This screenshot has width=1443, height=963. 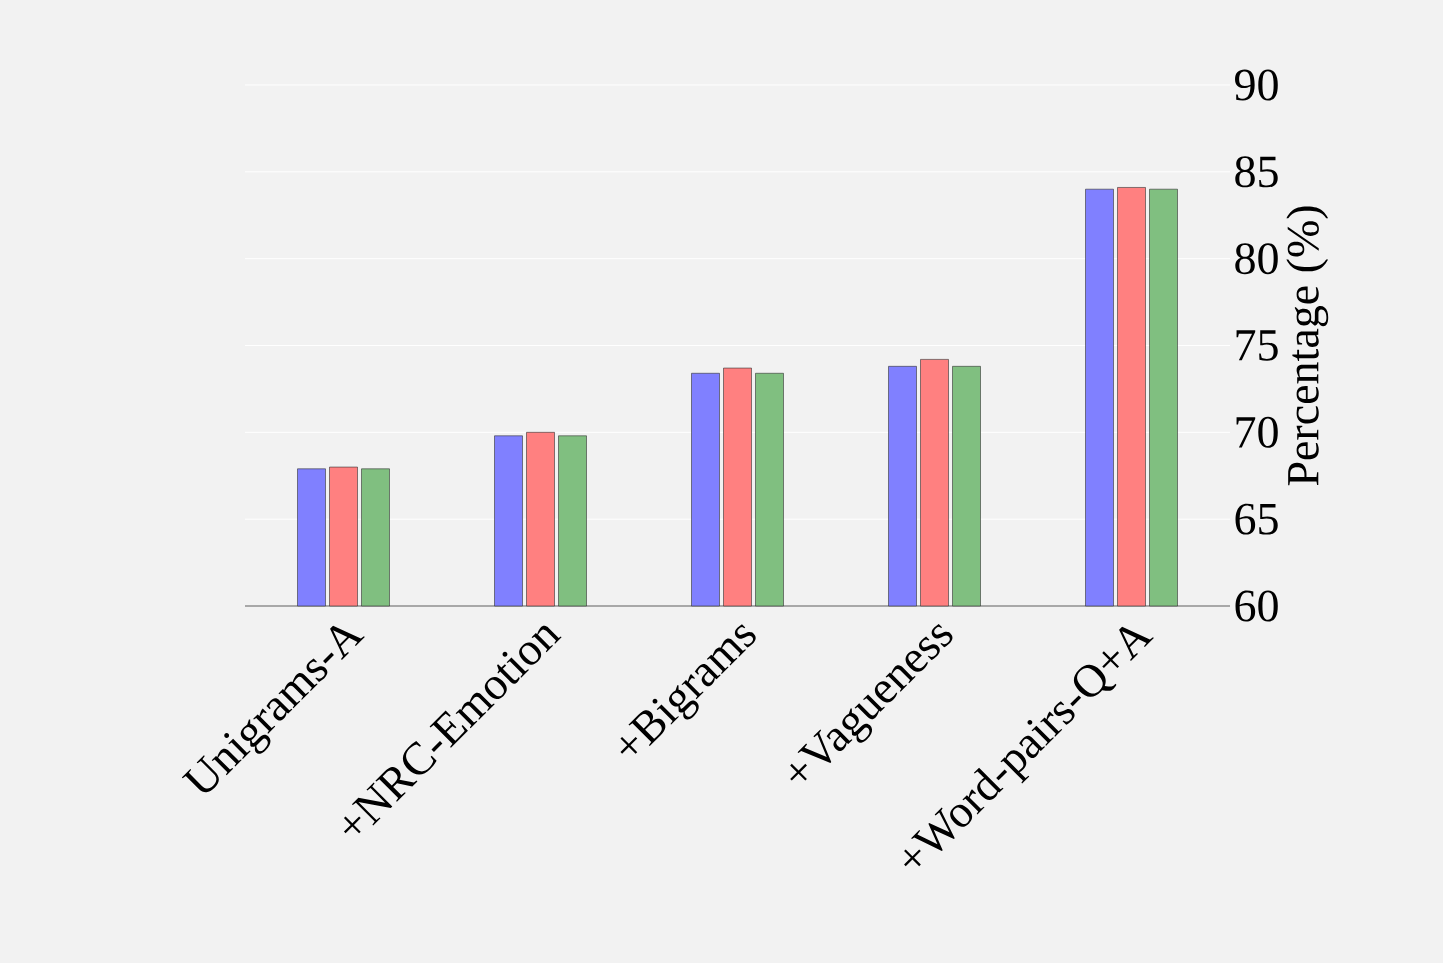 I want to click on y-tick-label: 70, so click(x=1257, y=432).